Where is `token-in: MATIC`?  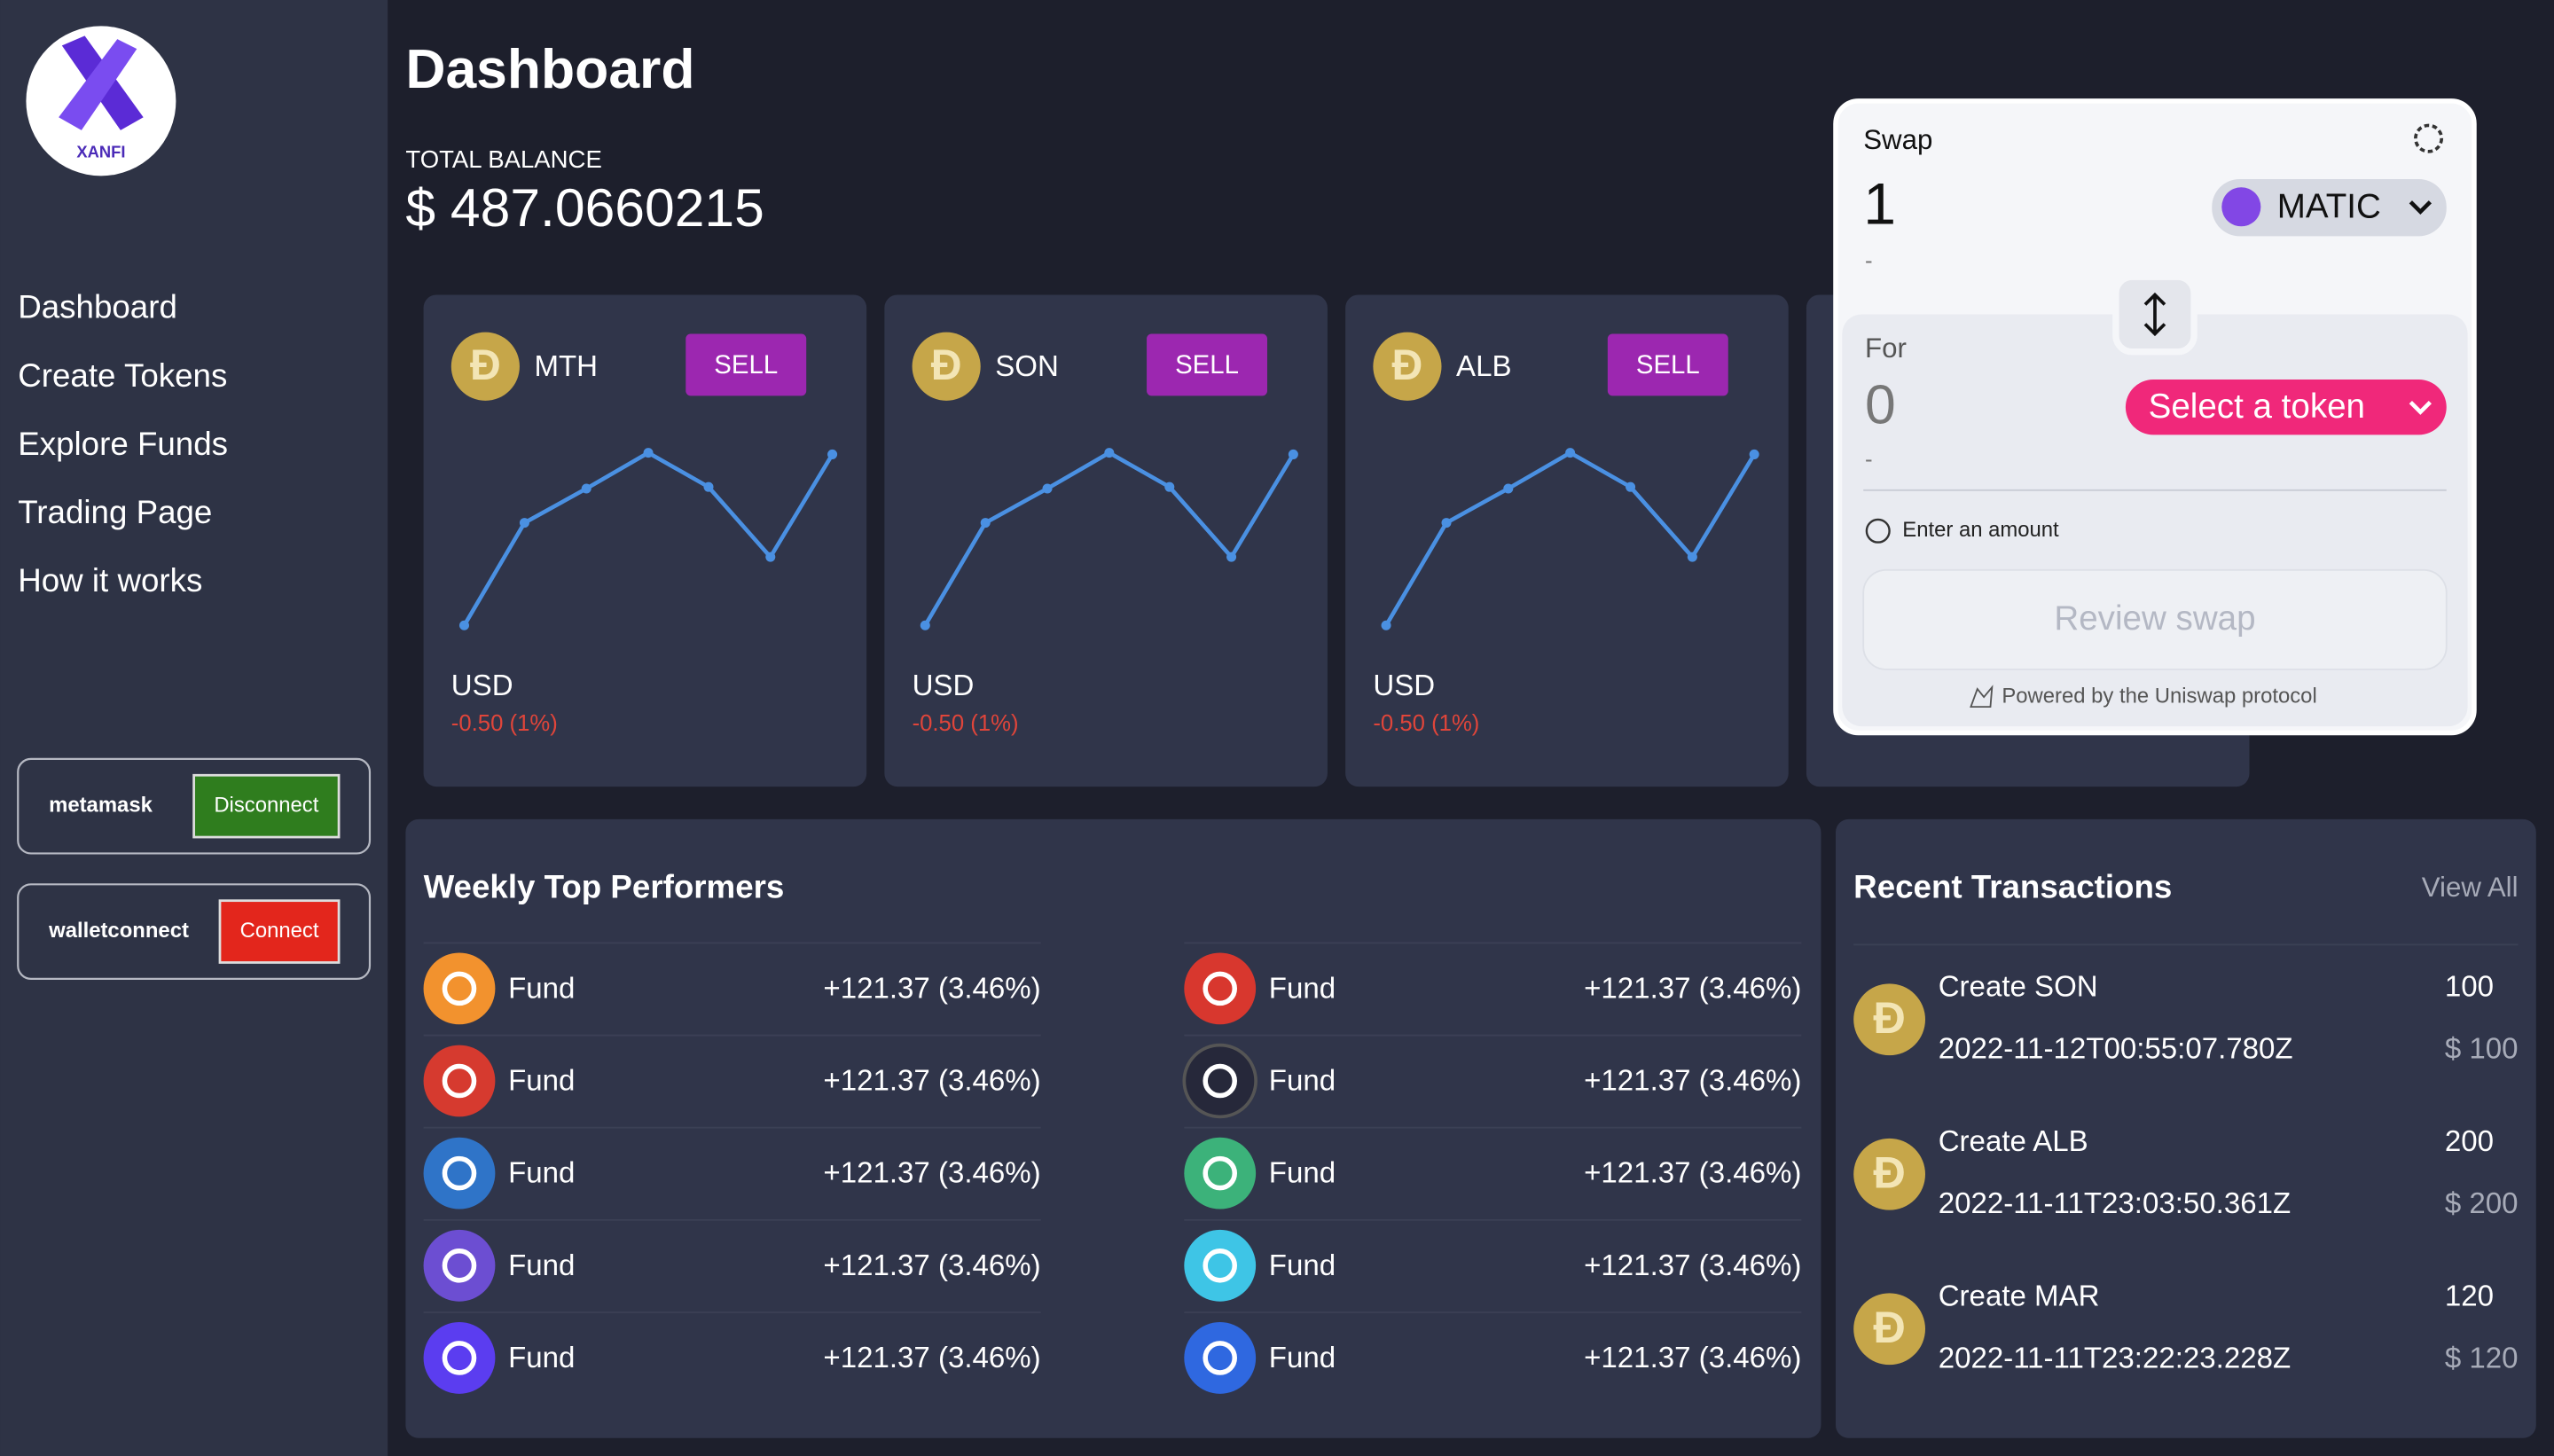 token-in: MATIC is located at coordinates (2329, 206).